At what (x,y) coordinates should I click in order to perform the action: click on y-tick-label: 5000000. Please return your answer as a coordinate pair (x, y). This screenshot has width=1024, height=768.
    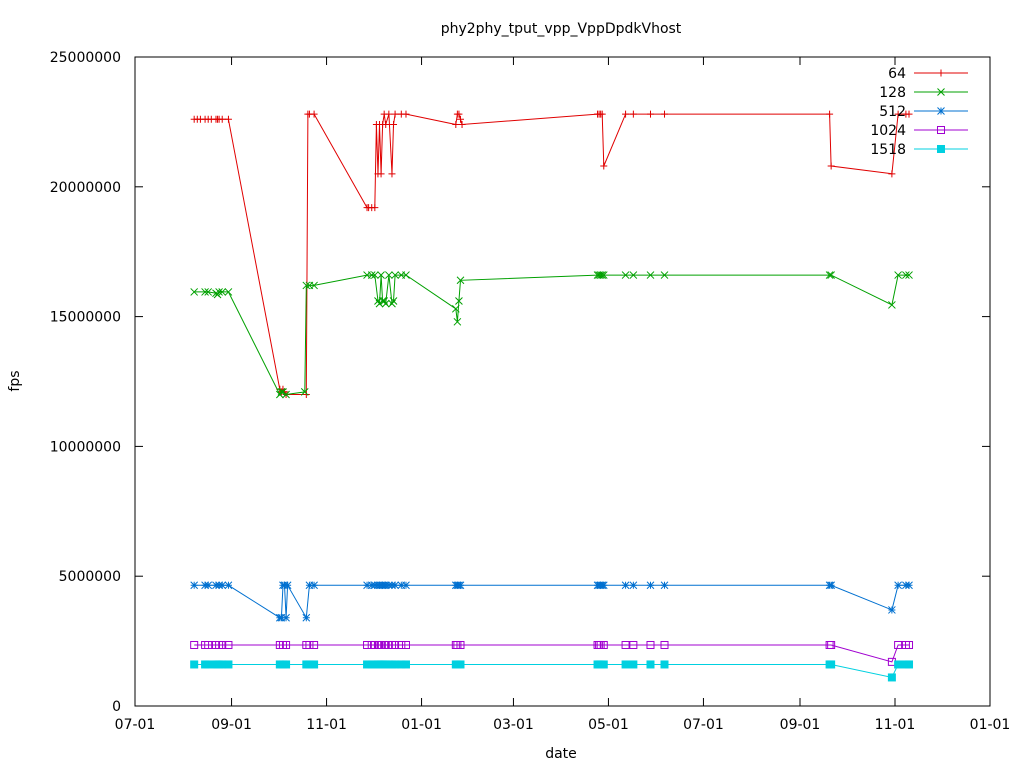
    Looking at the image, I should click on (90, 577).